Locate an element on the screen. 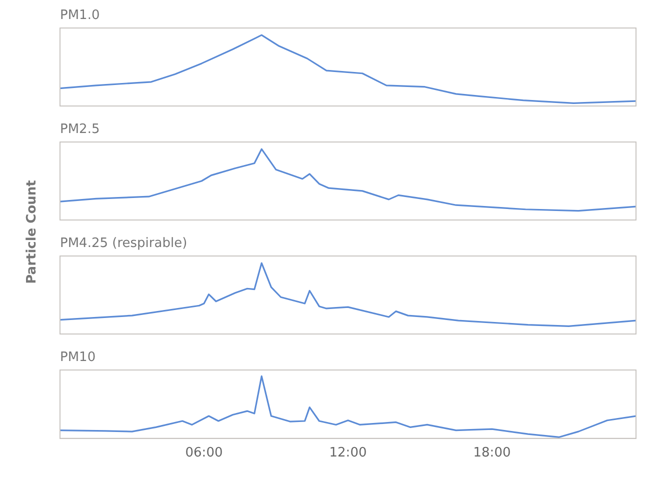 This screenshot has width=648, height=491. x-tick-label: 12:00 is located at coordinates (348, 453).